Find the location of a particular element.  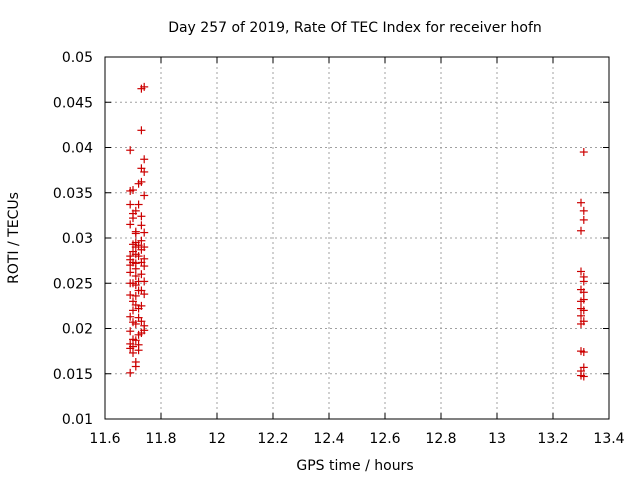

y-tick-label: 0.015 is located at coordinates (73, 375).